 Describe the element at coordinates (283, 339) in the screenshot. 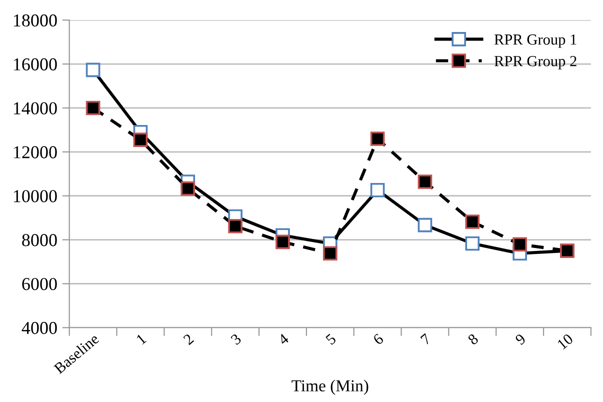

I see `x-tick-label: 4` at that location.